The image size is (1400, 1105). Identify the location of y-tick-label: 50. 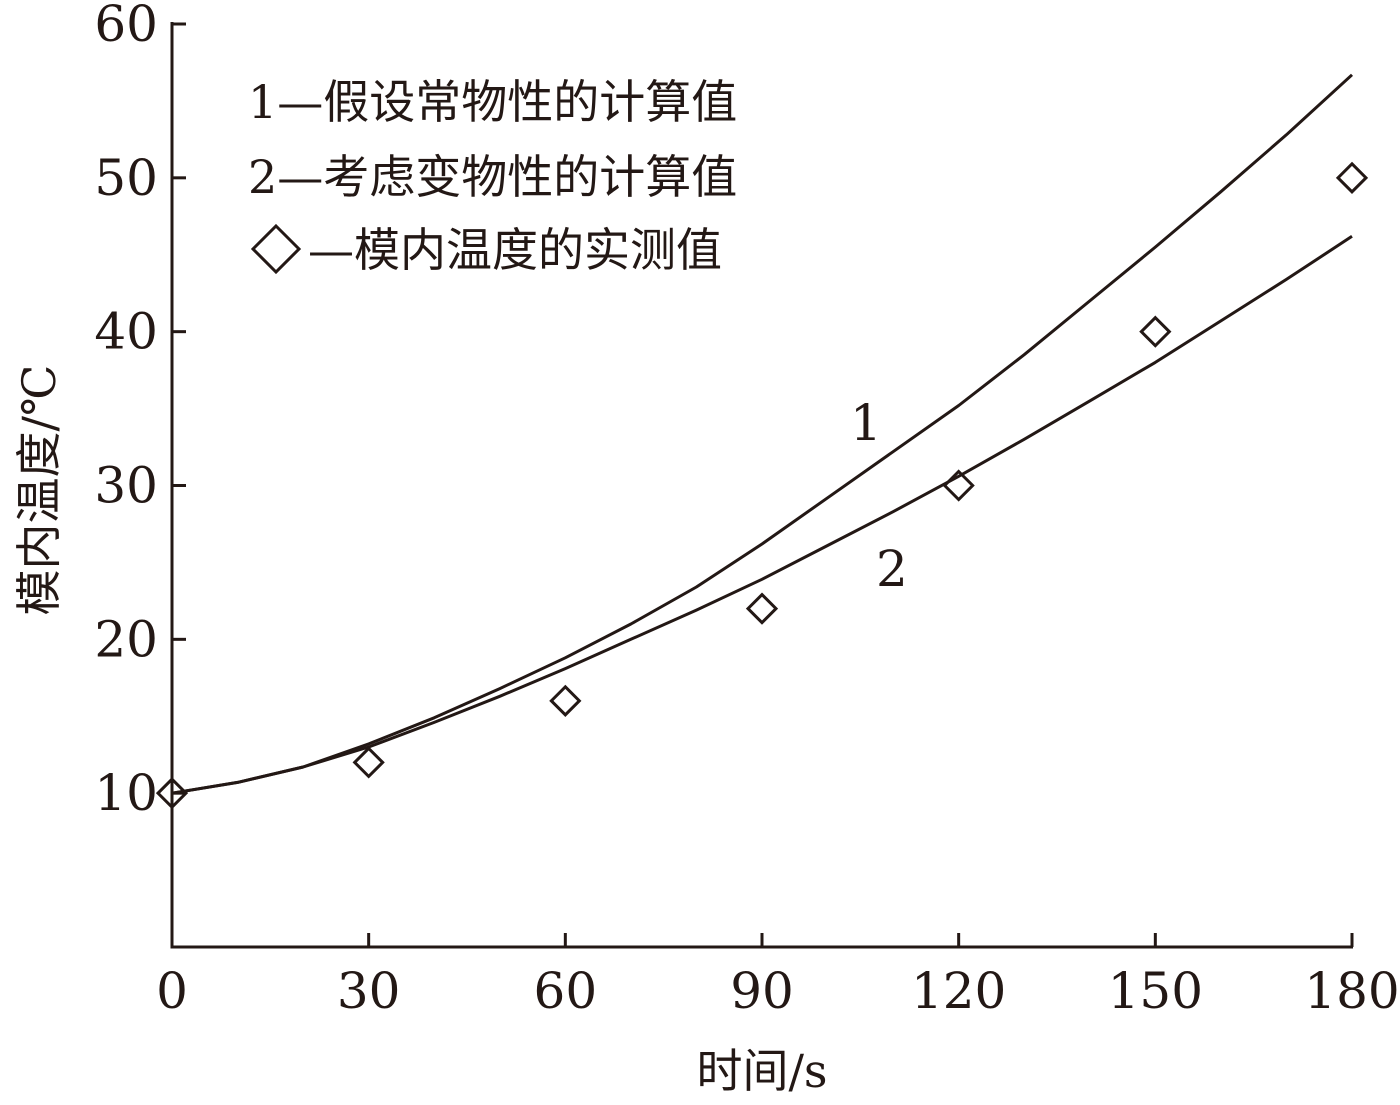
(126, 178).